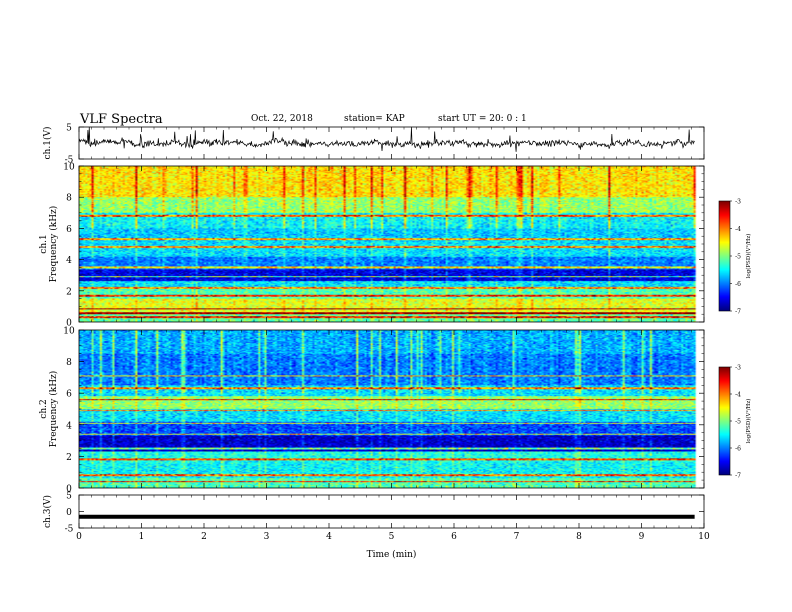  What do you see at coordinates (44, 243) in the screenshot?
I see `ch1-spectrogram-y-label: ch.1` at bounding box center [44, 243].